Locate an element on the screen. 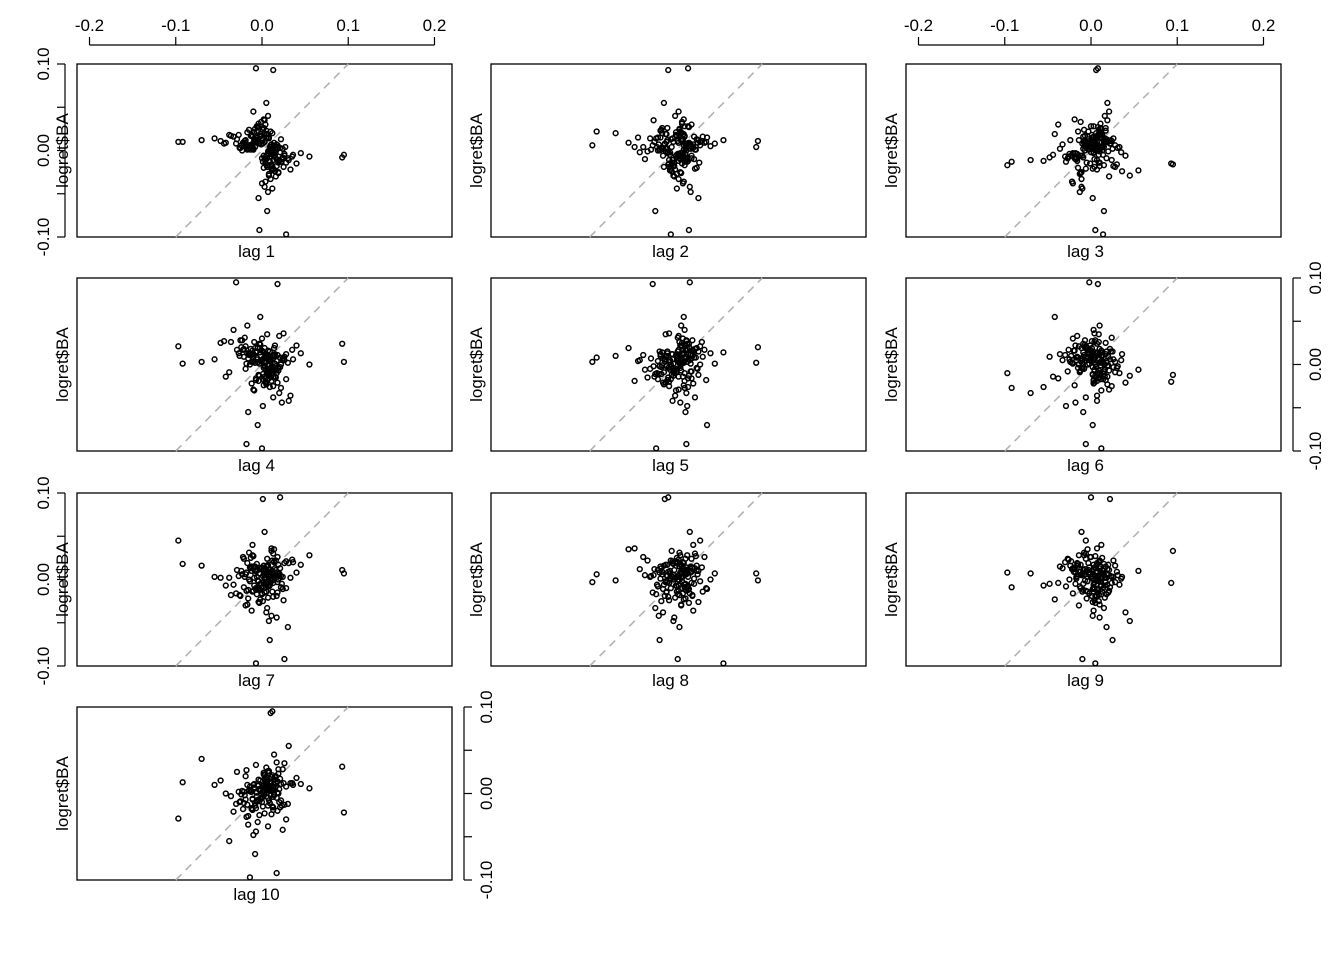  y-axis-label: logret$BA is located at coordinates (62, 793).